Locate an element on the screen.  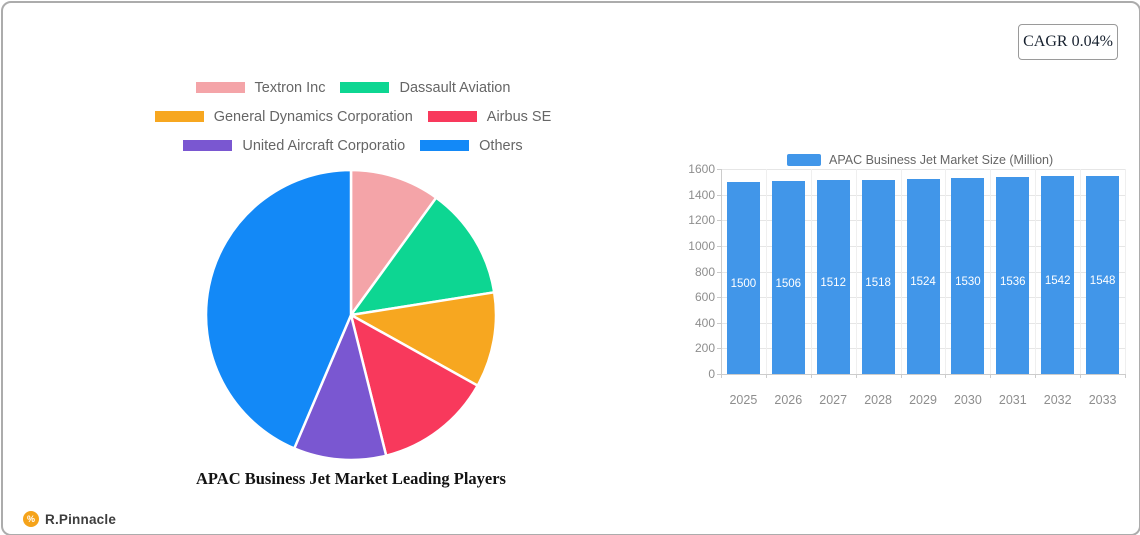
bar-legend-item: APAC Business Jet Market Size (Million) is located at coordinates (920, 160).